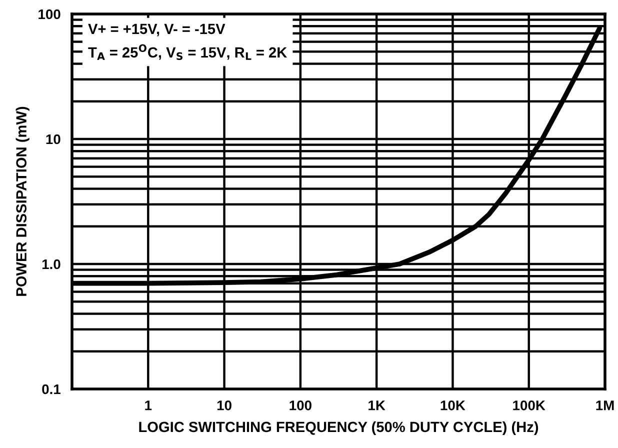 The height and width of the screenshot is (448, 618). What do you see at coordinates (224, 405) in the screenshot?
I see `x-tick-label: 10` at bounding box center [224, 405].